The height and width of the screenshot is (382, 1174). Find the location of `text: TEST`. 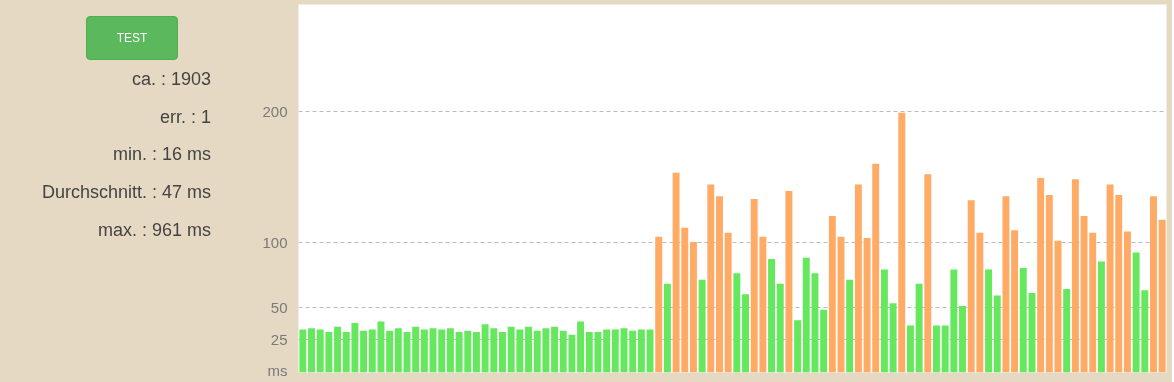

text: TEST is located at coordinates (132, 38).